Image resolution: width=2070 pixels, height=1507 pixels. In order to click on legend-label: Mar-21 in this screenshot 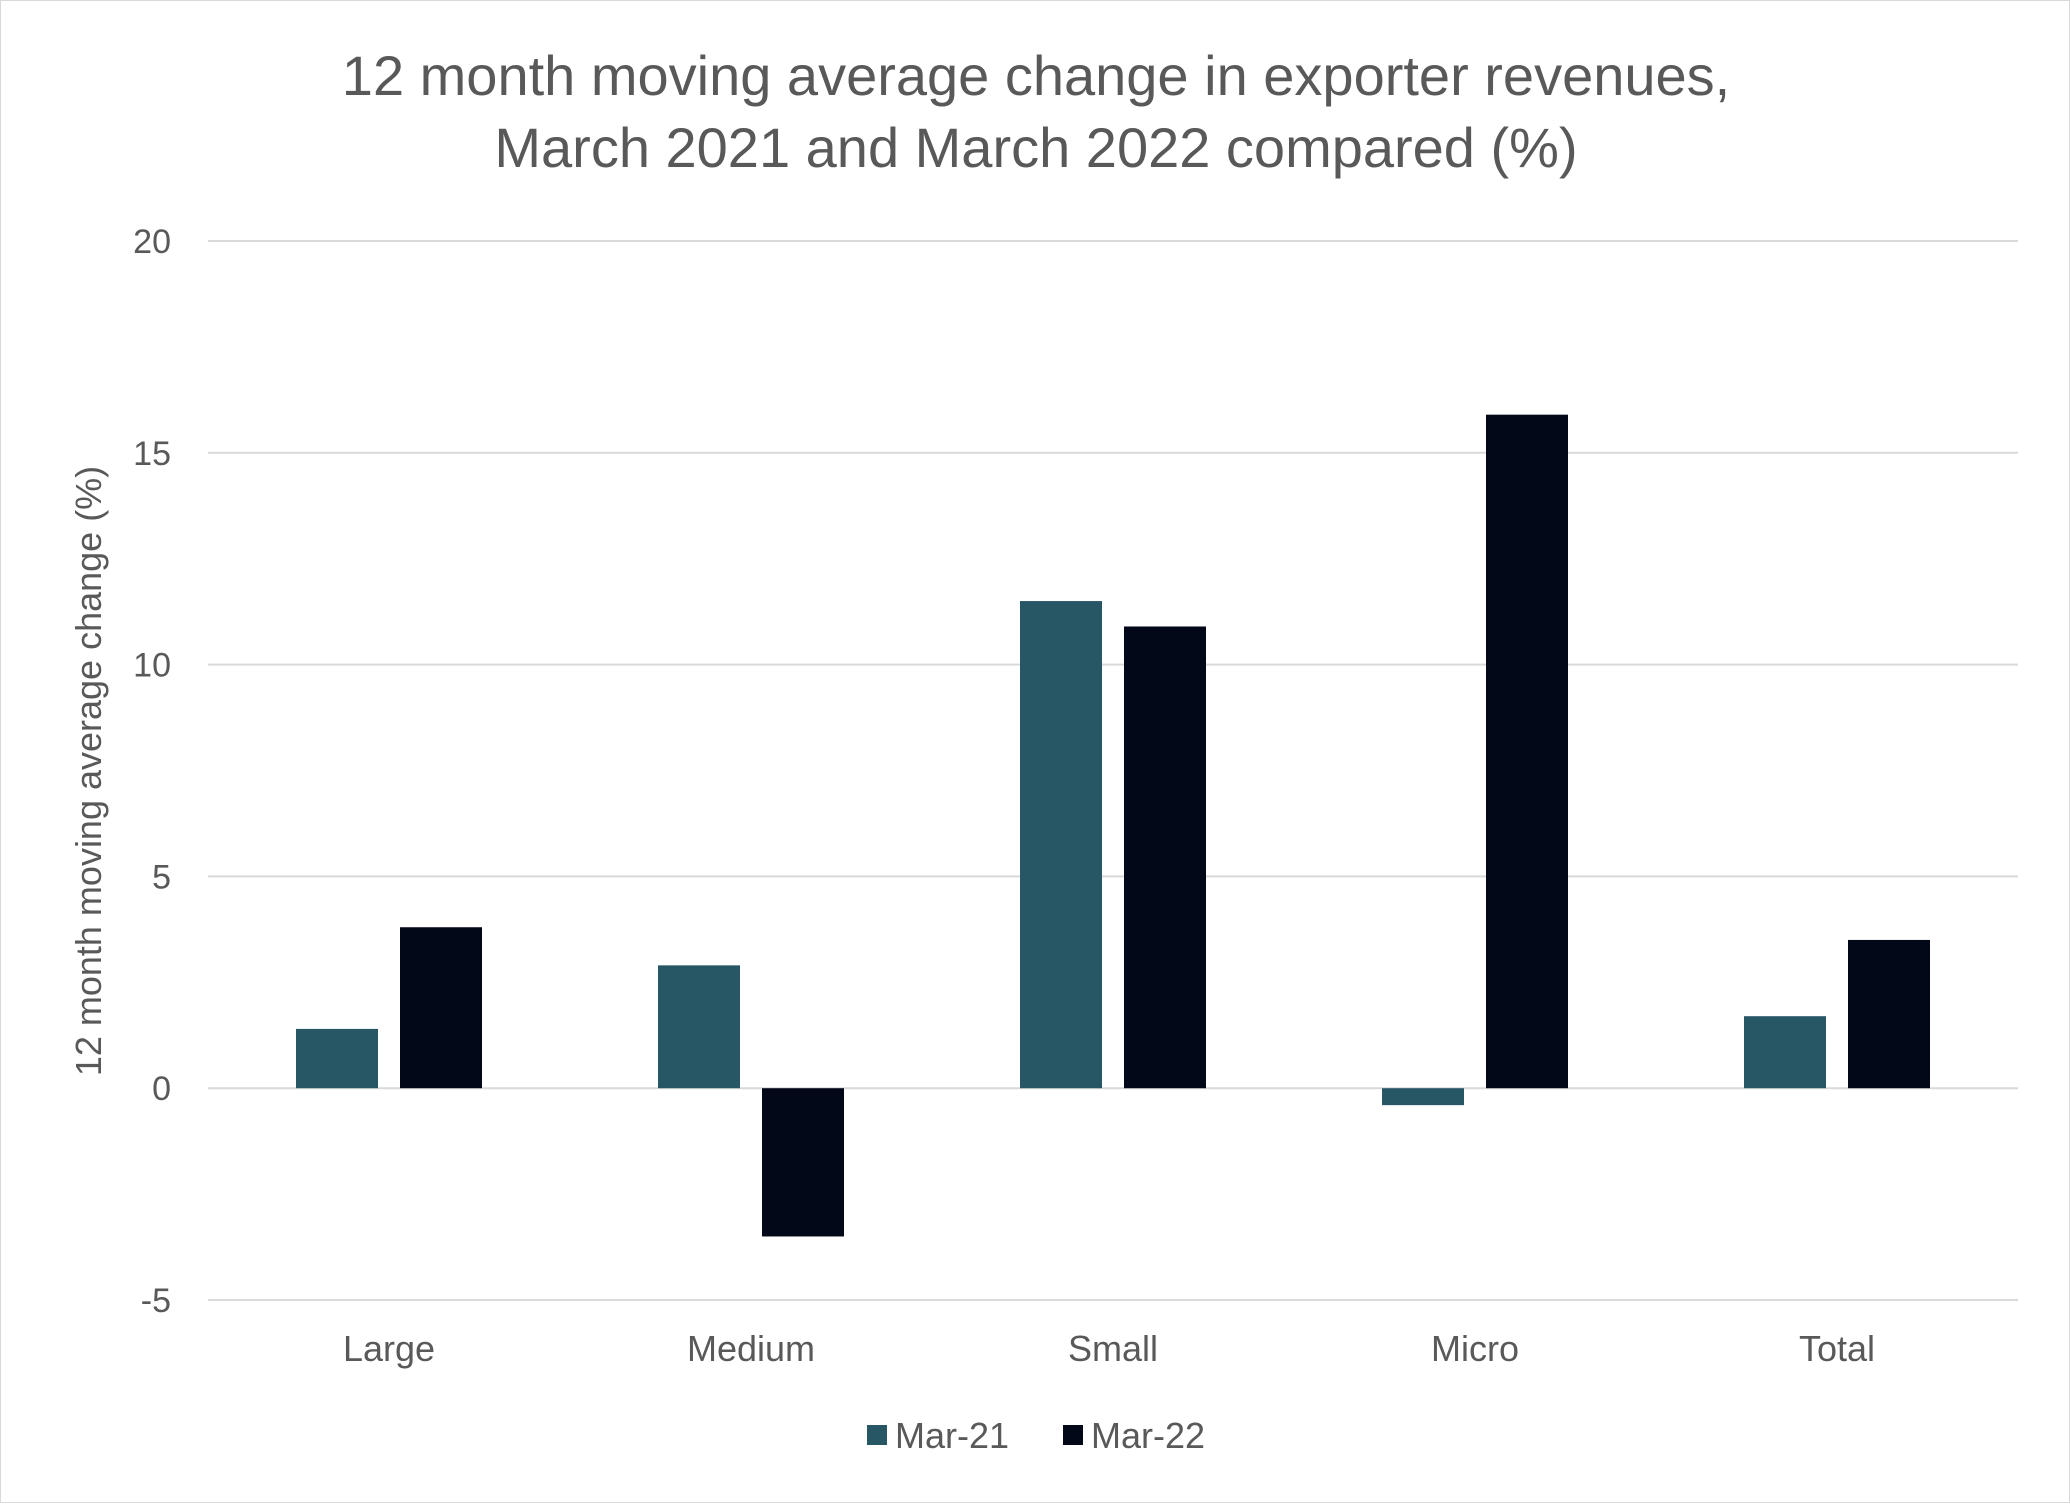, I will do `click(952, 1435)`.